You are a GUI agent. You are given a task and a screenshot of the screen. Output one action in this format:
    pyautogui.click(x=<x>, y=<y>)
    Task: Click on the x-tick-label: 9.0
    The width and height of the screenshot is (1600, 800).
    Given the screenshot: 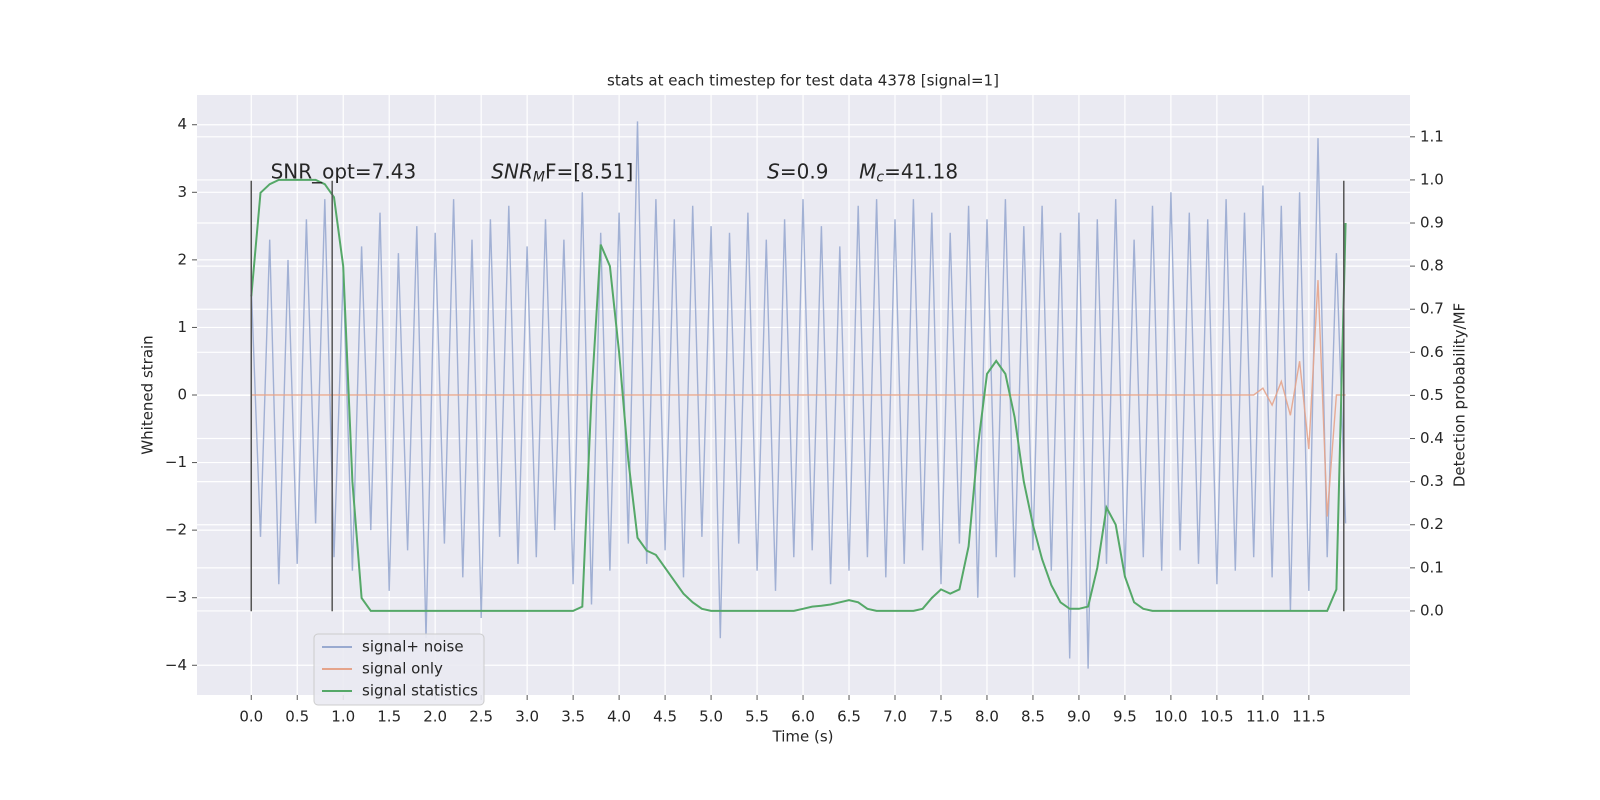 What is the action you would take?
    pyautogui.click(x=1079, y=717)
    